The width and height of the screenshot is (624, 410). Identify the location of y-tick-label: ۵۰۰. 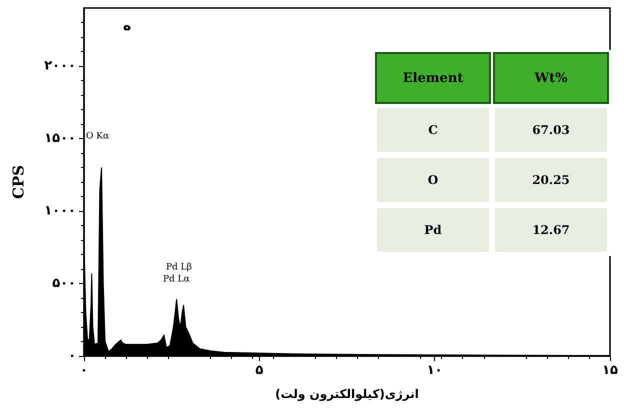
(64, 283).